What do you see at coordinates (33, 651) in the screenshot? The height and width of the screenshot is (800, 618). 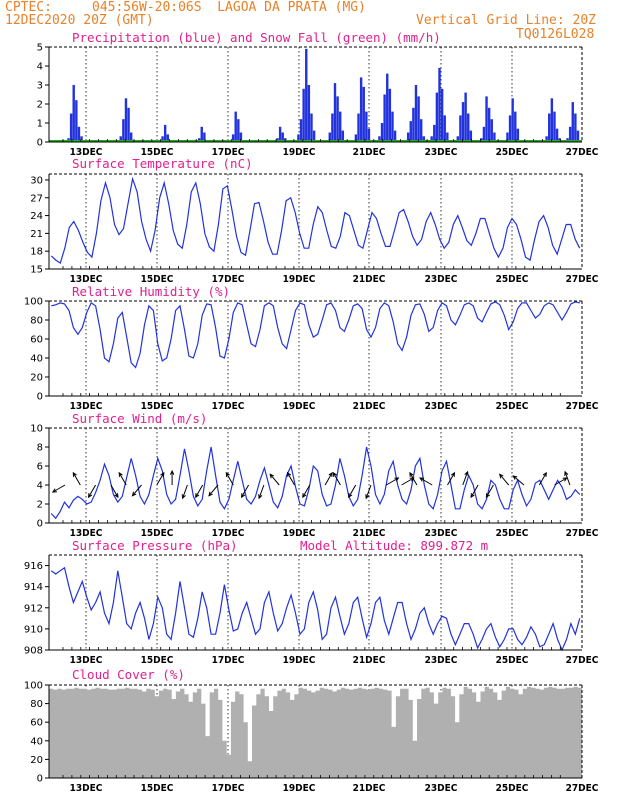 I see `y-tick-label: 908` at bounding box center [33, 651].